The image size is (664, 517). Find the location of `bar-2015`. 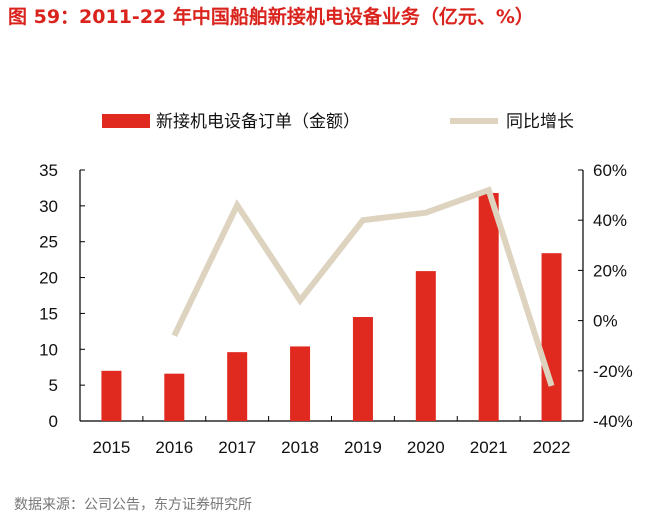

bar-2015 is located at coordinates (111, 395).